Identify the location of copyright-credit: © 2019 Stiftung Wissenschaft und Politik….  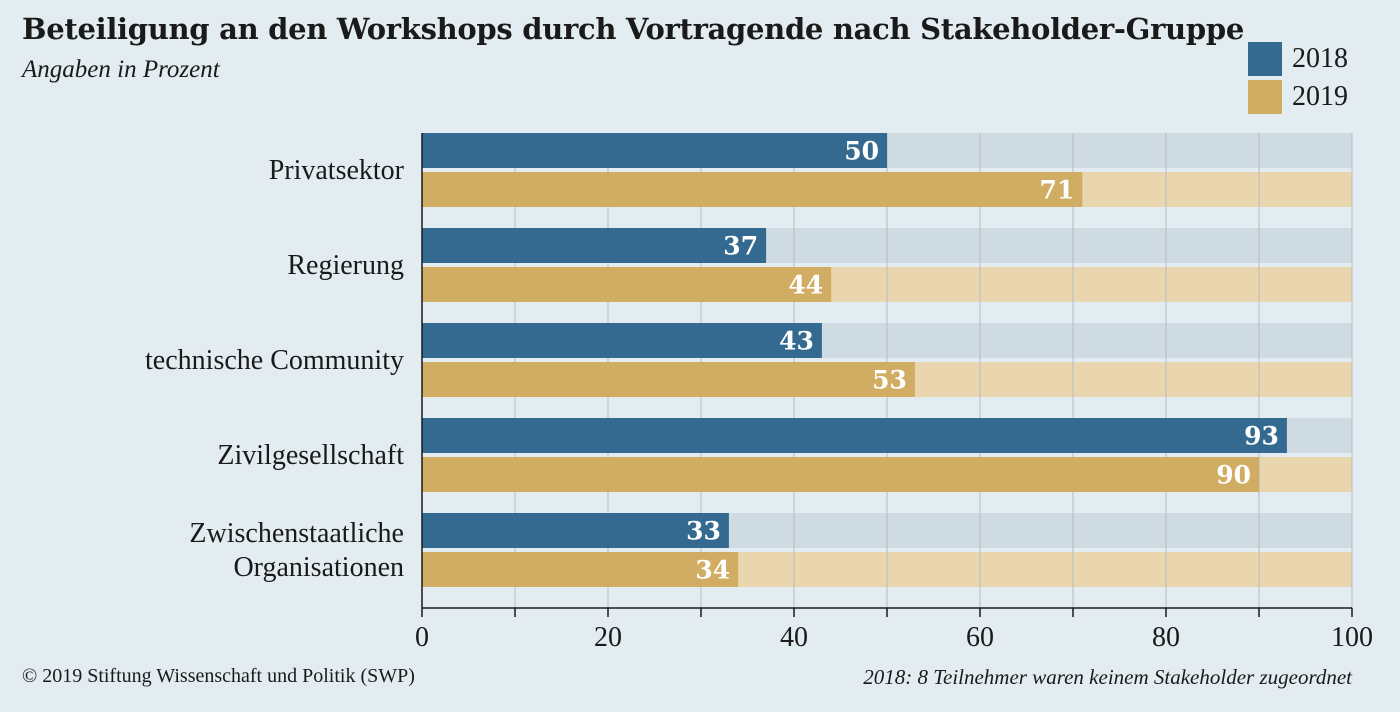
(218, 676).